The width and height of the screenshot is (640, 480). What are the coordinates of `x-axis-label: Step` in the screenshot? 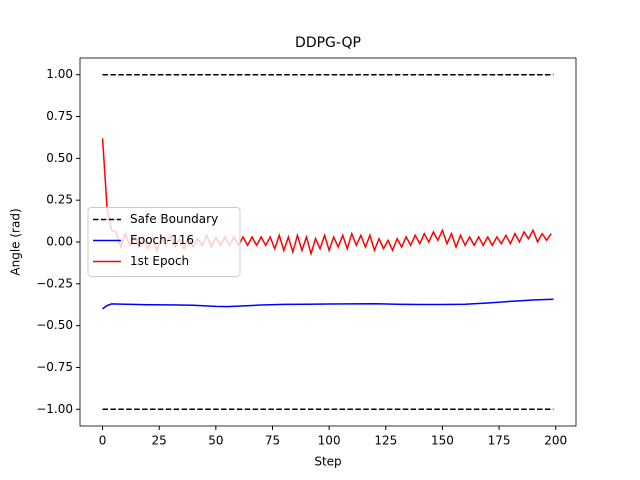 It's located at (327, 462).